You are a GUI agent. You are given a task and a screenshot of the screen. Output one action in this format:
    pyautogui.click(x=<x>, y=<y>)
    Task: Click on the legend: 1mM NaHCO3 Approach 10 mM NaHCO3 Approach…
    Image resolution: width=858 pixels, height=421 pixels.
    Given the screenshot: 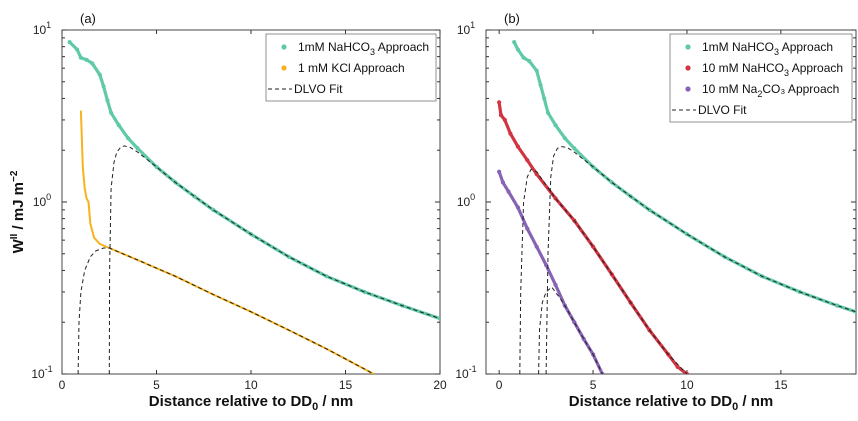 What is the action you would take?
    pyautogui.click(x=761, y=78)
    